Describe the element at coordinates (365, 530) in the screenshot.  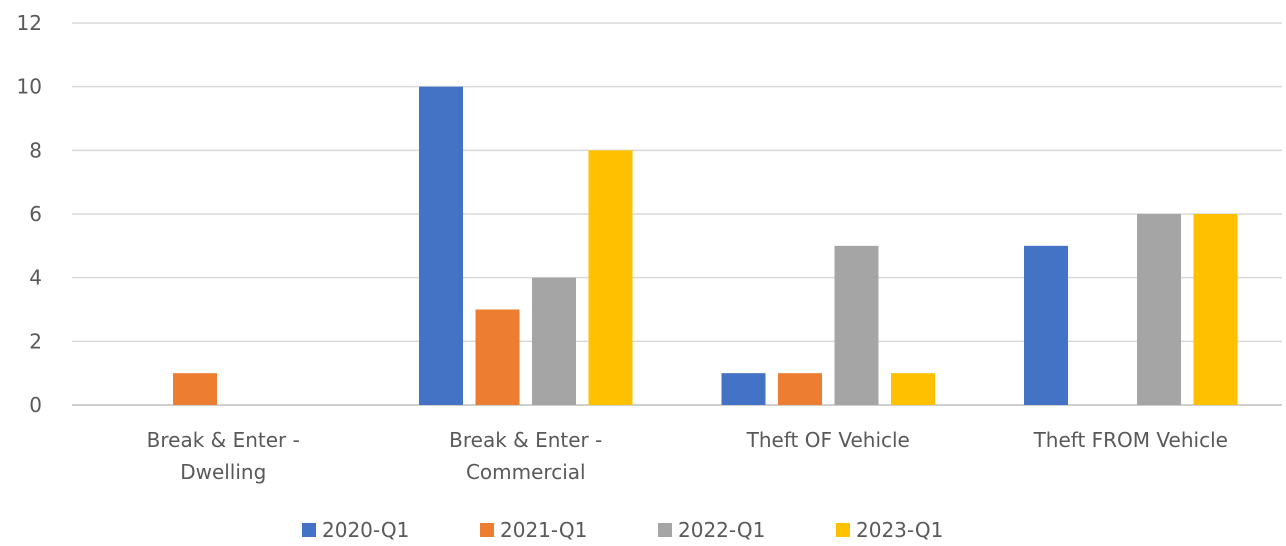
I see `legend-label: 2020-Q1` at that location.